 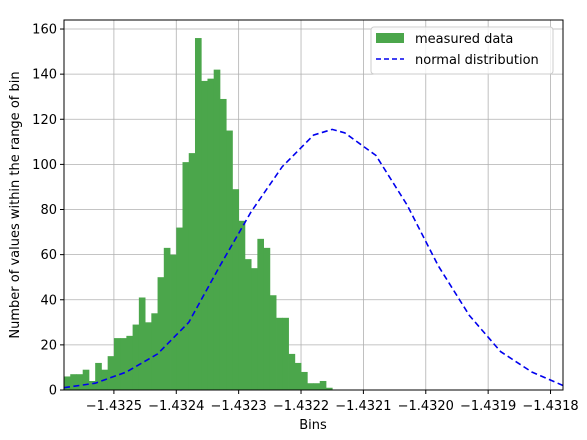 I want to click on x-tick-label: −1.4321, so click(x=363, y=406).